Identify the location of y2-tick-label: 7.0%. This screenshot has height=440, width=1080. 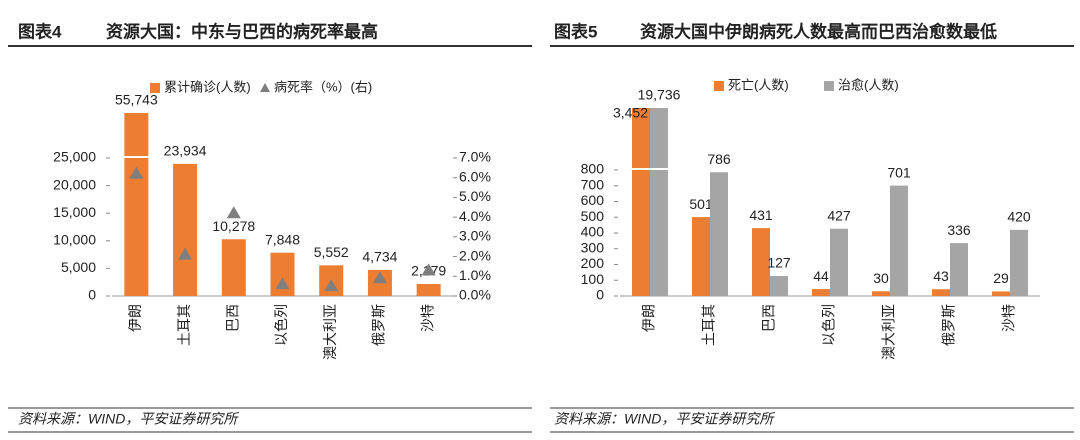
(475, 157).